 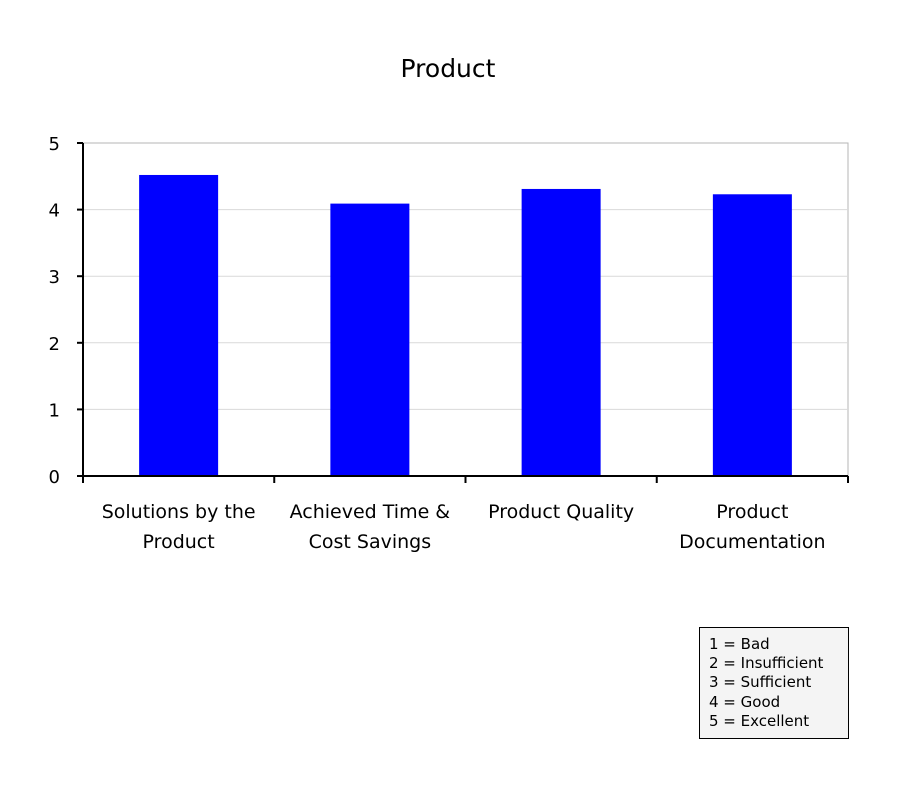 I want to click on category-label-4: Product Documentation, so click(x=752, y=527).